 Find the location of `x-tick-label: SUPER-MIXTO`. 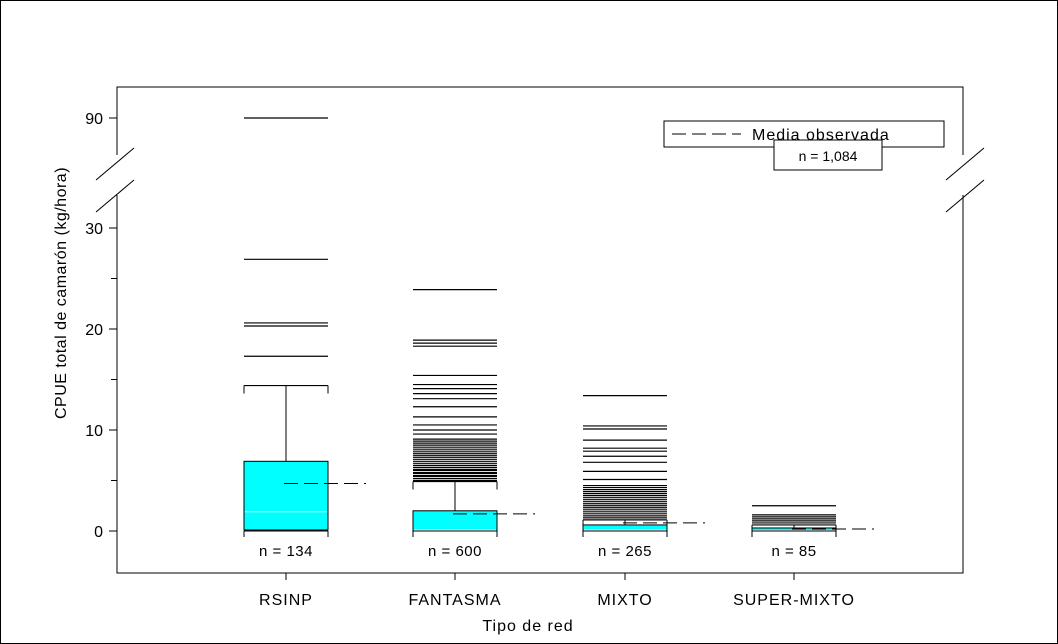

x-tick-label: SUPER-MIXTO is located at coordinates (794, 600).